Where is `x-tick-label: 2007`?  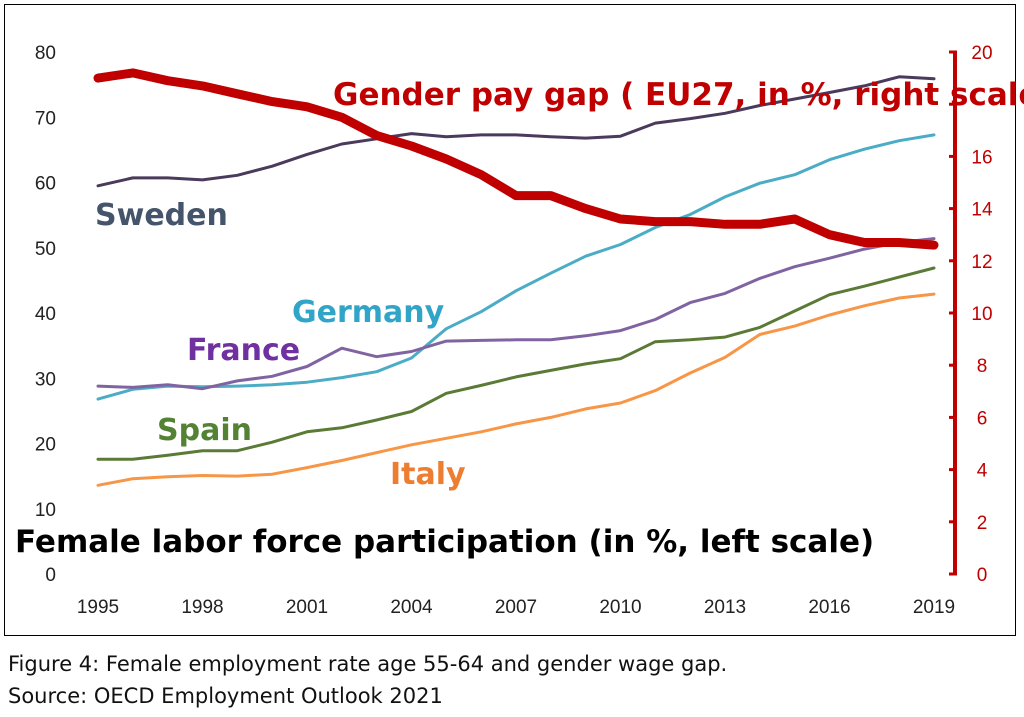
x-tick-label: 2007 is located at coordinates (516, 607).